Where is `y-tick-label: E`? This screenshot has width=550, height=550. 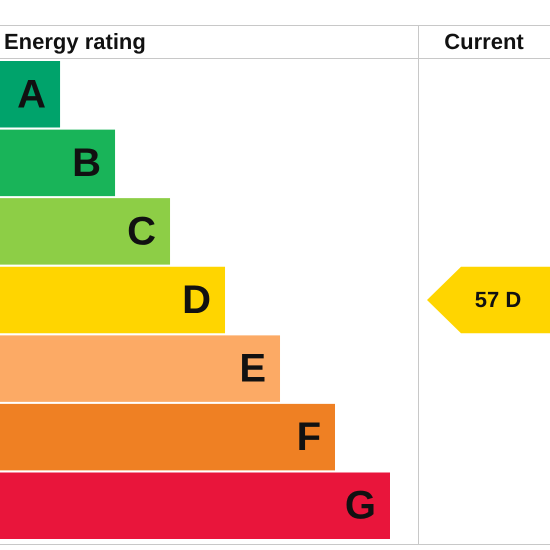 y-tick-label: E is located at coordinates (252, 368).